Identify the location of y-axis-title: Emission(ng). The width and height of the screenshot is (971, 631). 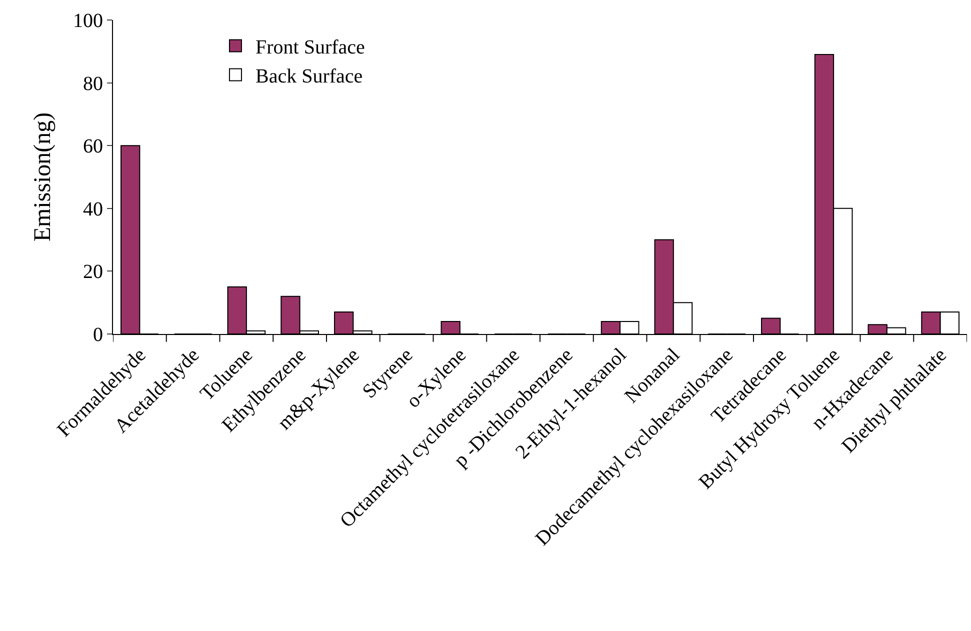
(43, 177).